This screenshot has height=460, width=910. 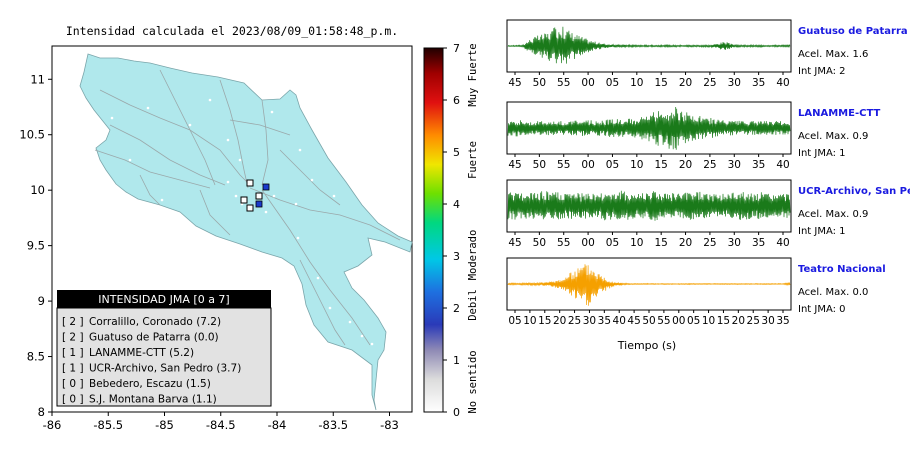 What do you see at coordinates (221, 425) in the screenshot?
I see `map-x-tick-label: -84.5` at bounding box center [221, 425].